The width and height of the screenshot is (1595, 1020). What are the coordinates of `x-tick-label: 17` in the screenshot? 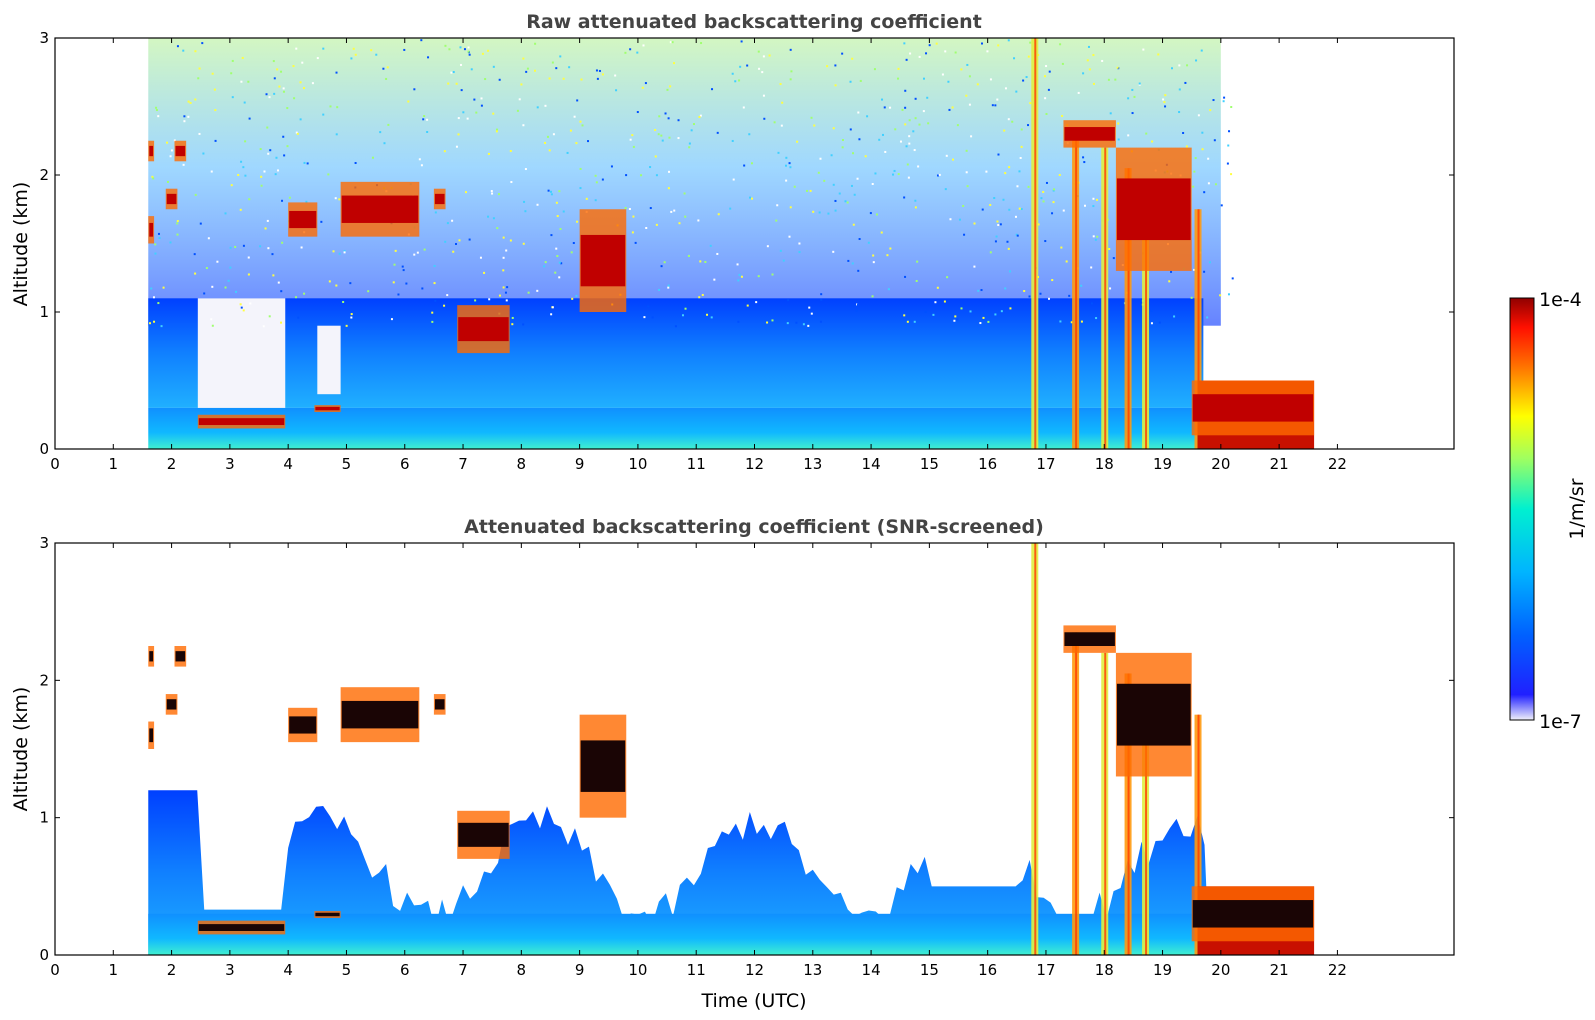 It's located at (1045, 464).